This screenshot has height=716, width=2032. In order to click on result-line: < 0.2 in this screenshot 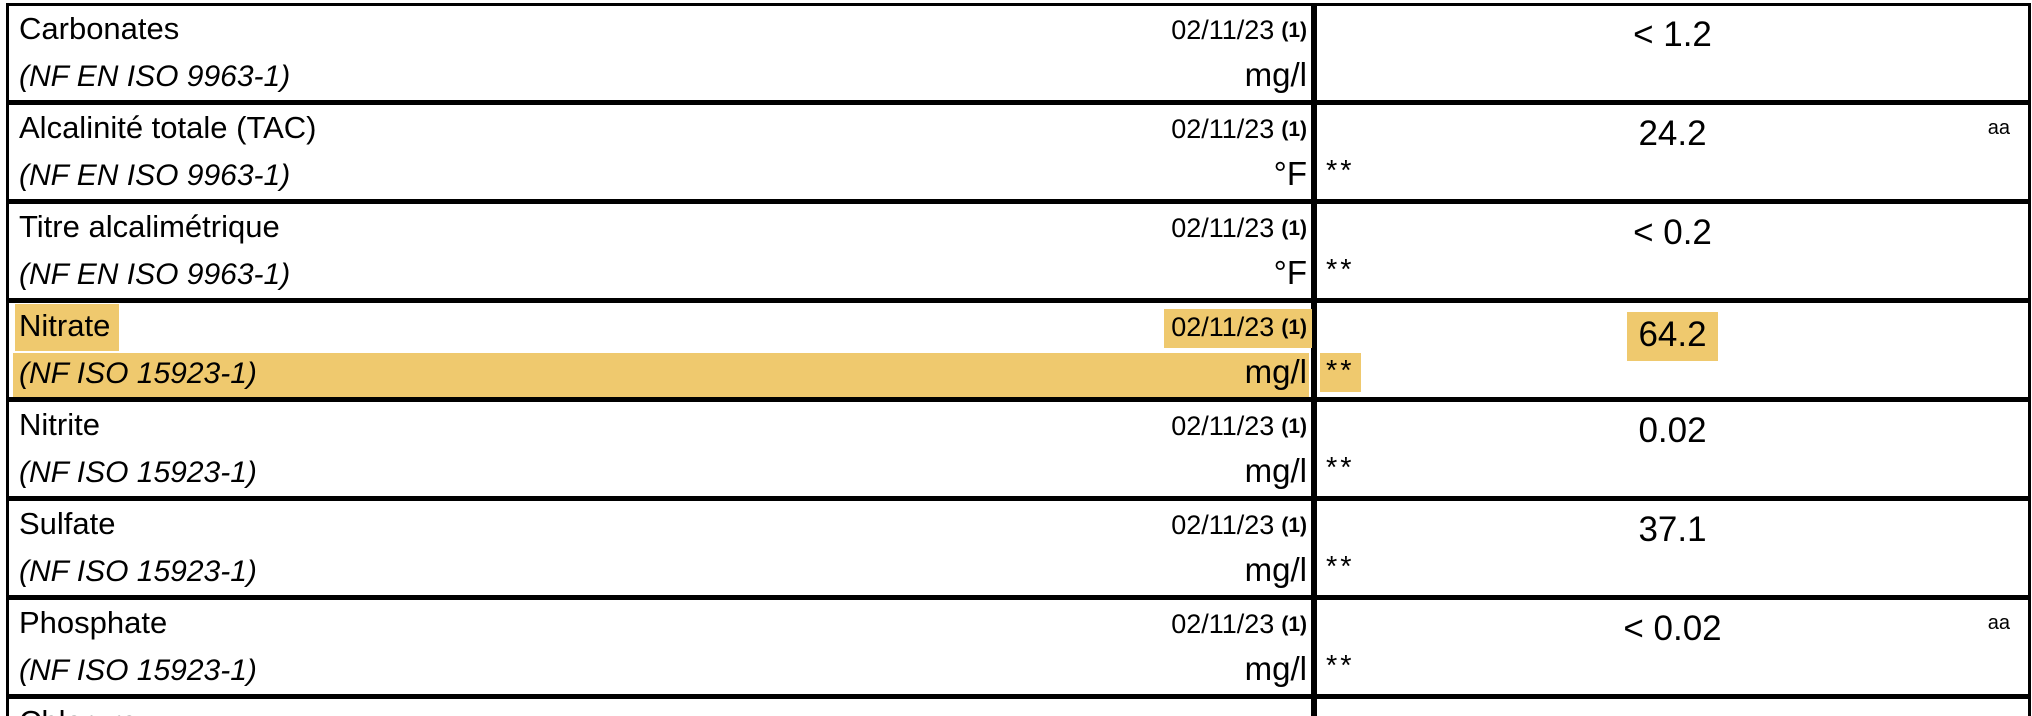, I will do `click(1672, 233)`.